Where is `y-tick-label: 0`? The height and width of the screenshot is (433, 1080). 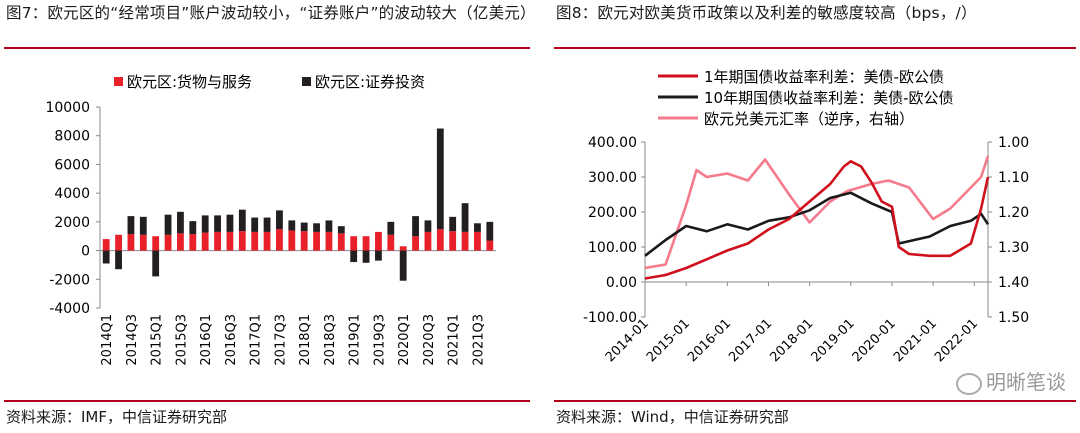
y-tick-label: 0 is located at coordinates (85, 252).